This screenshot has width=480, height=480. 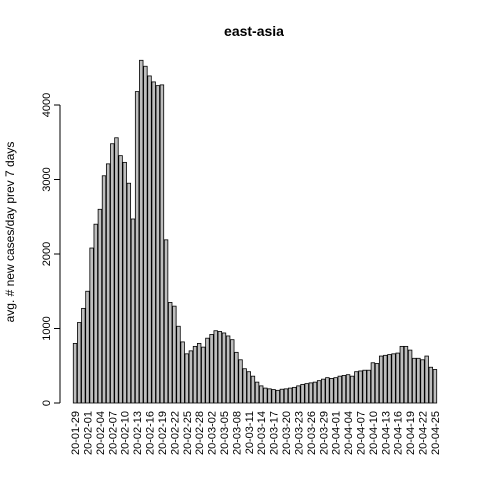 I want to click on x-tick-label-20-04-10: 20-04-10, so click(x=374, y=433).